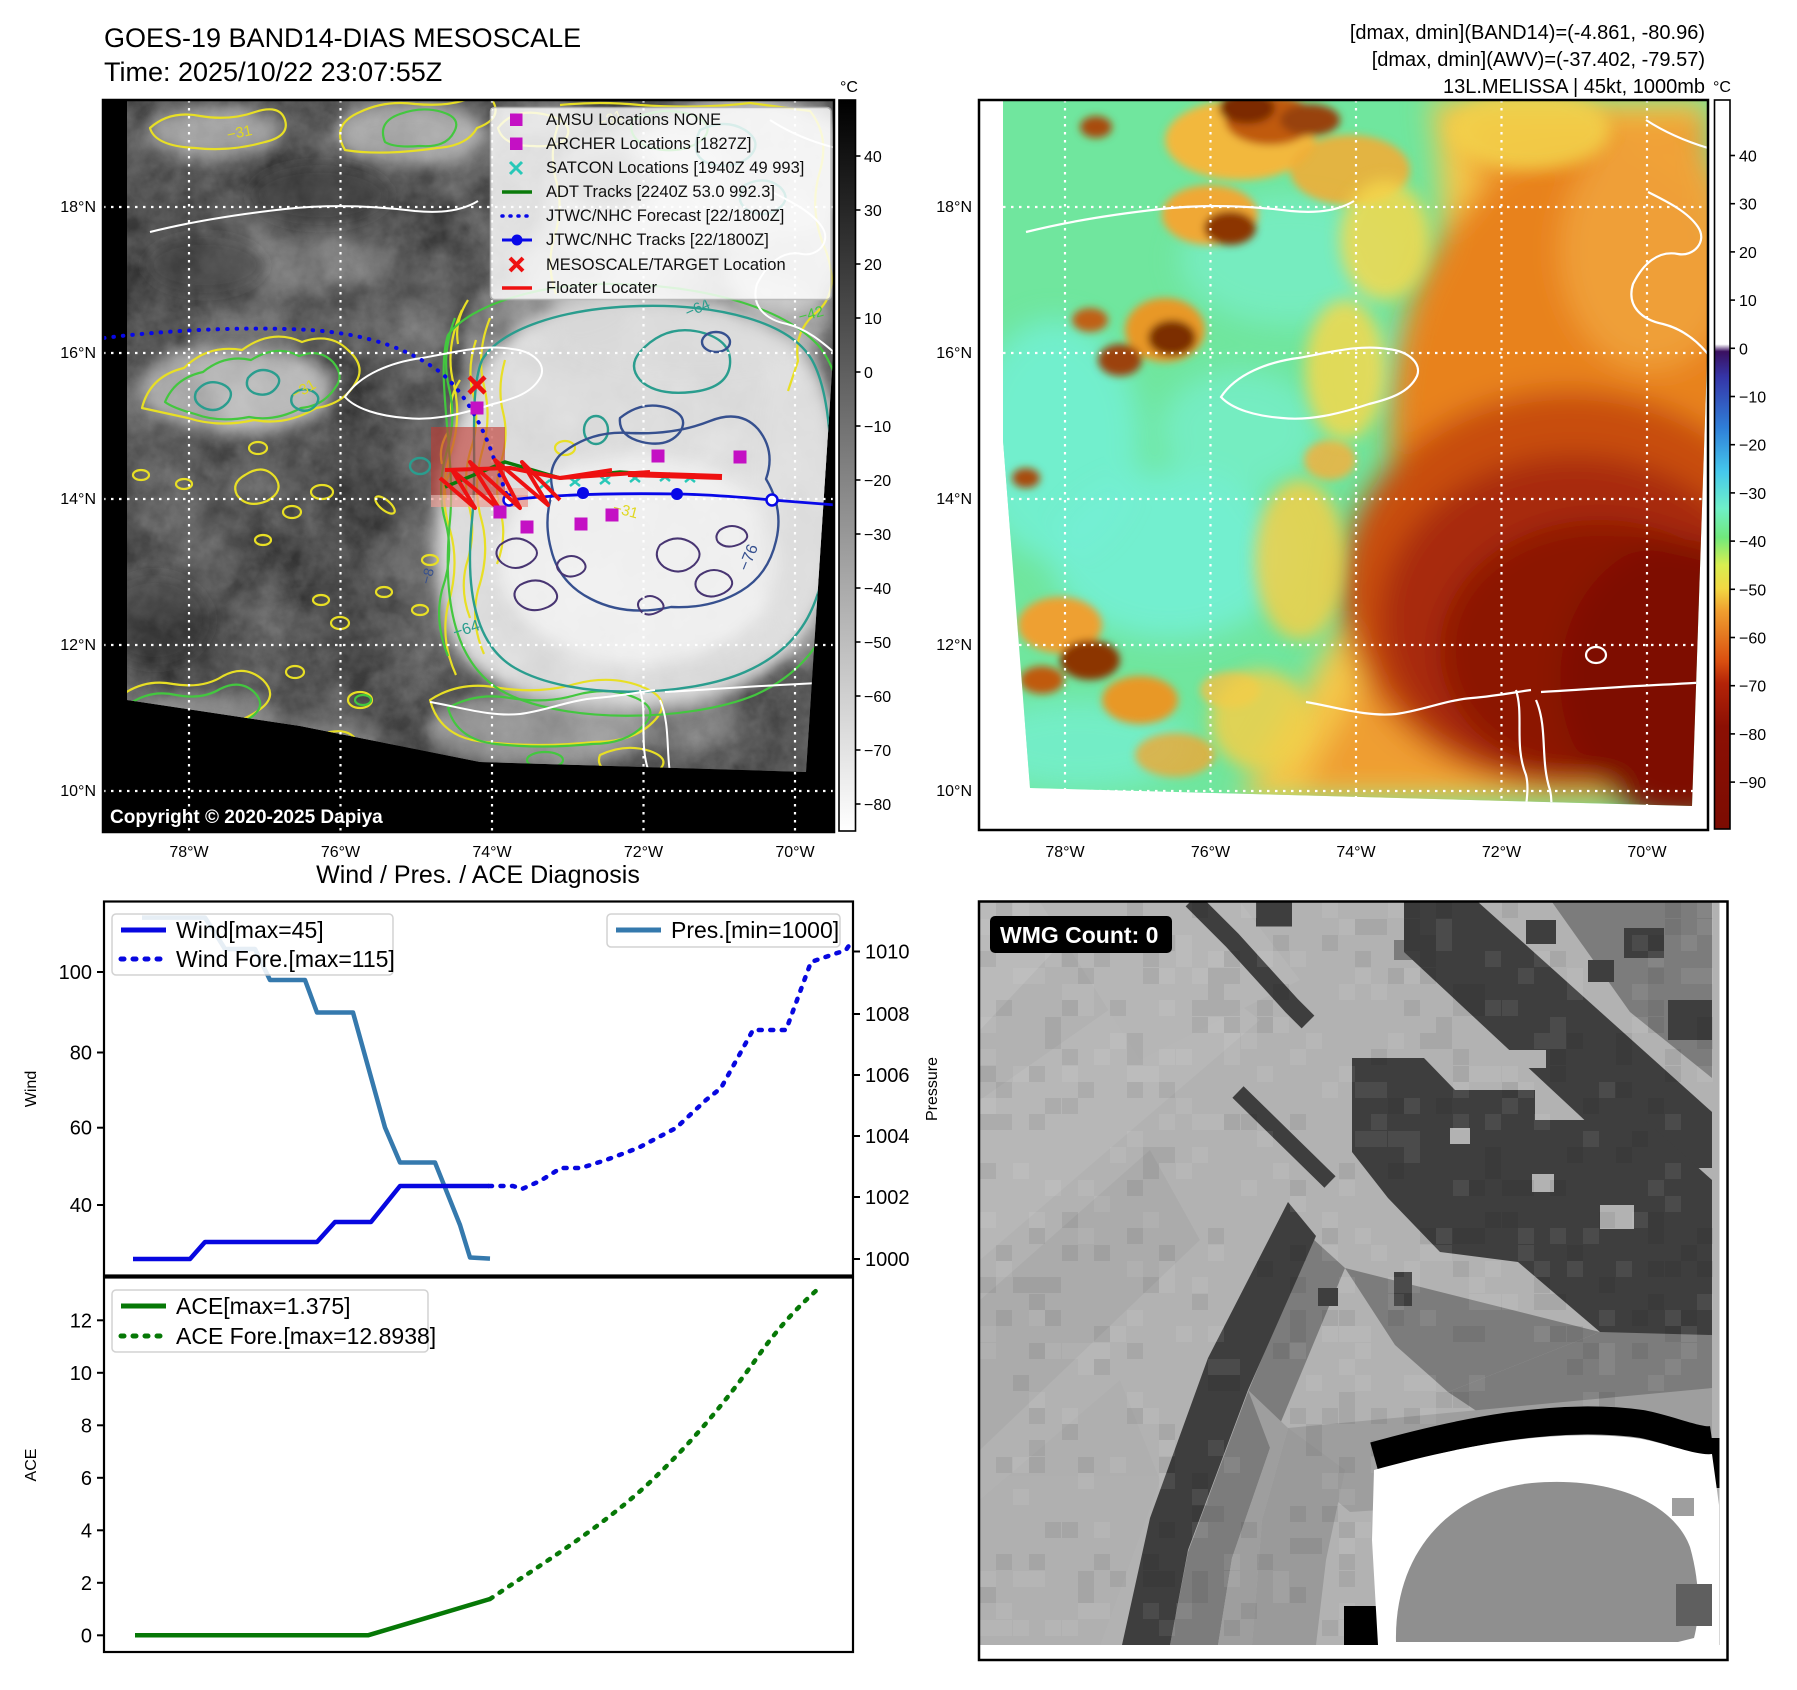 The height and width of the screenshot is (1690, 1797). Describe the element at coordinates (887, 1260) in the screenshot. I see `svg-text: 1000` at that location.